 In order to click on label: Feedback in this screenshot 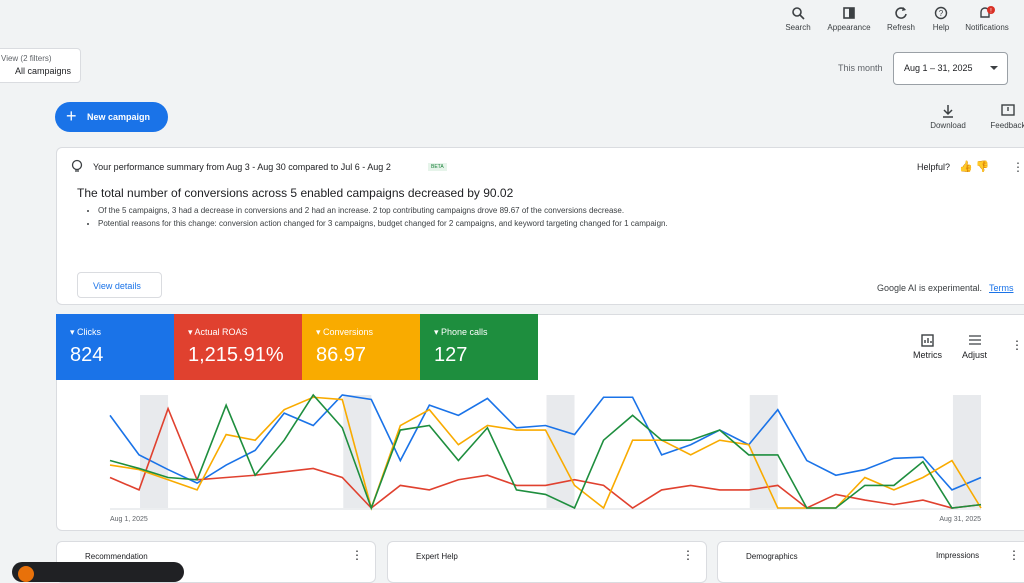, I will do `click(1007, 125)`.